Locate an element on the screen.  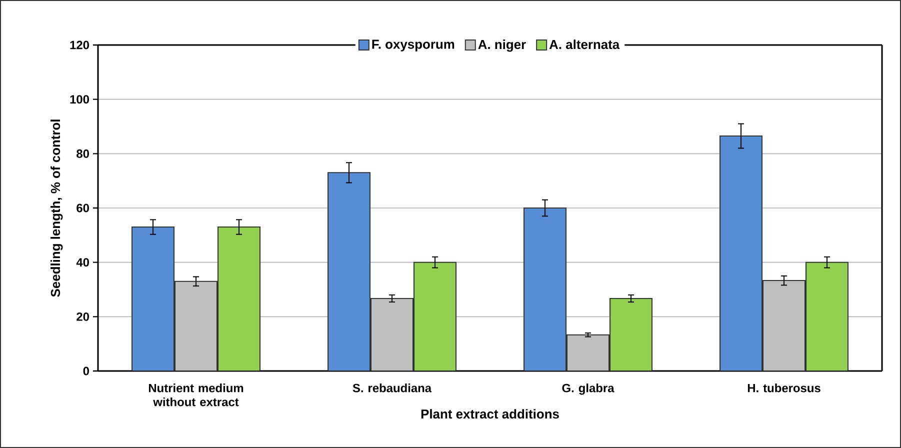
legend-label: A. alternata is located at coordinates (584, 45).